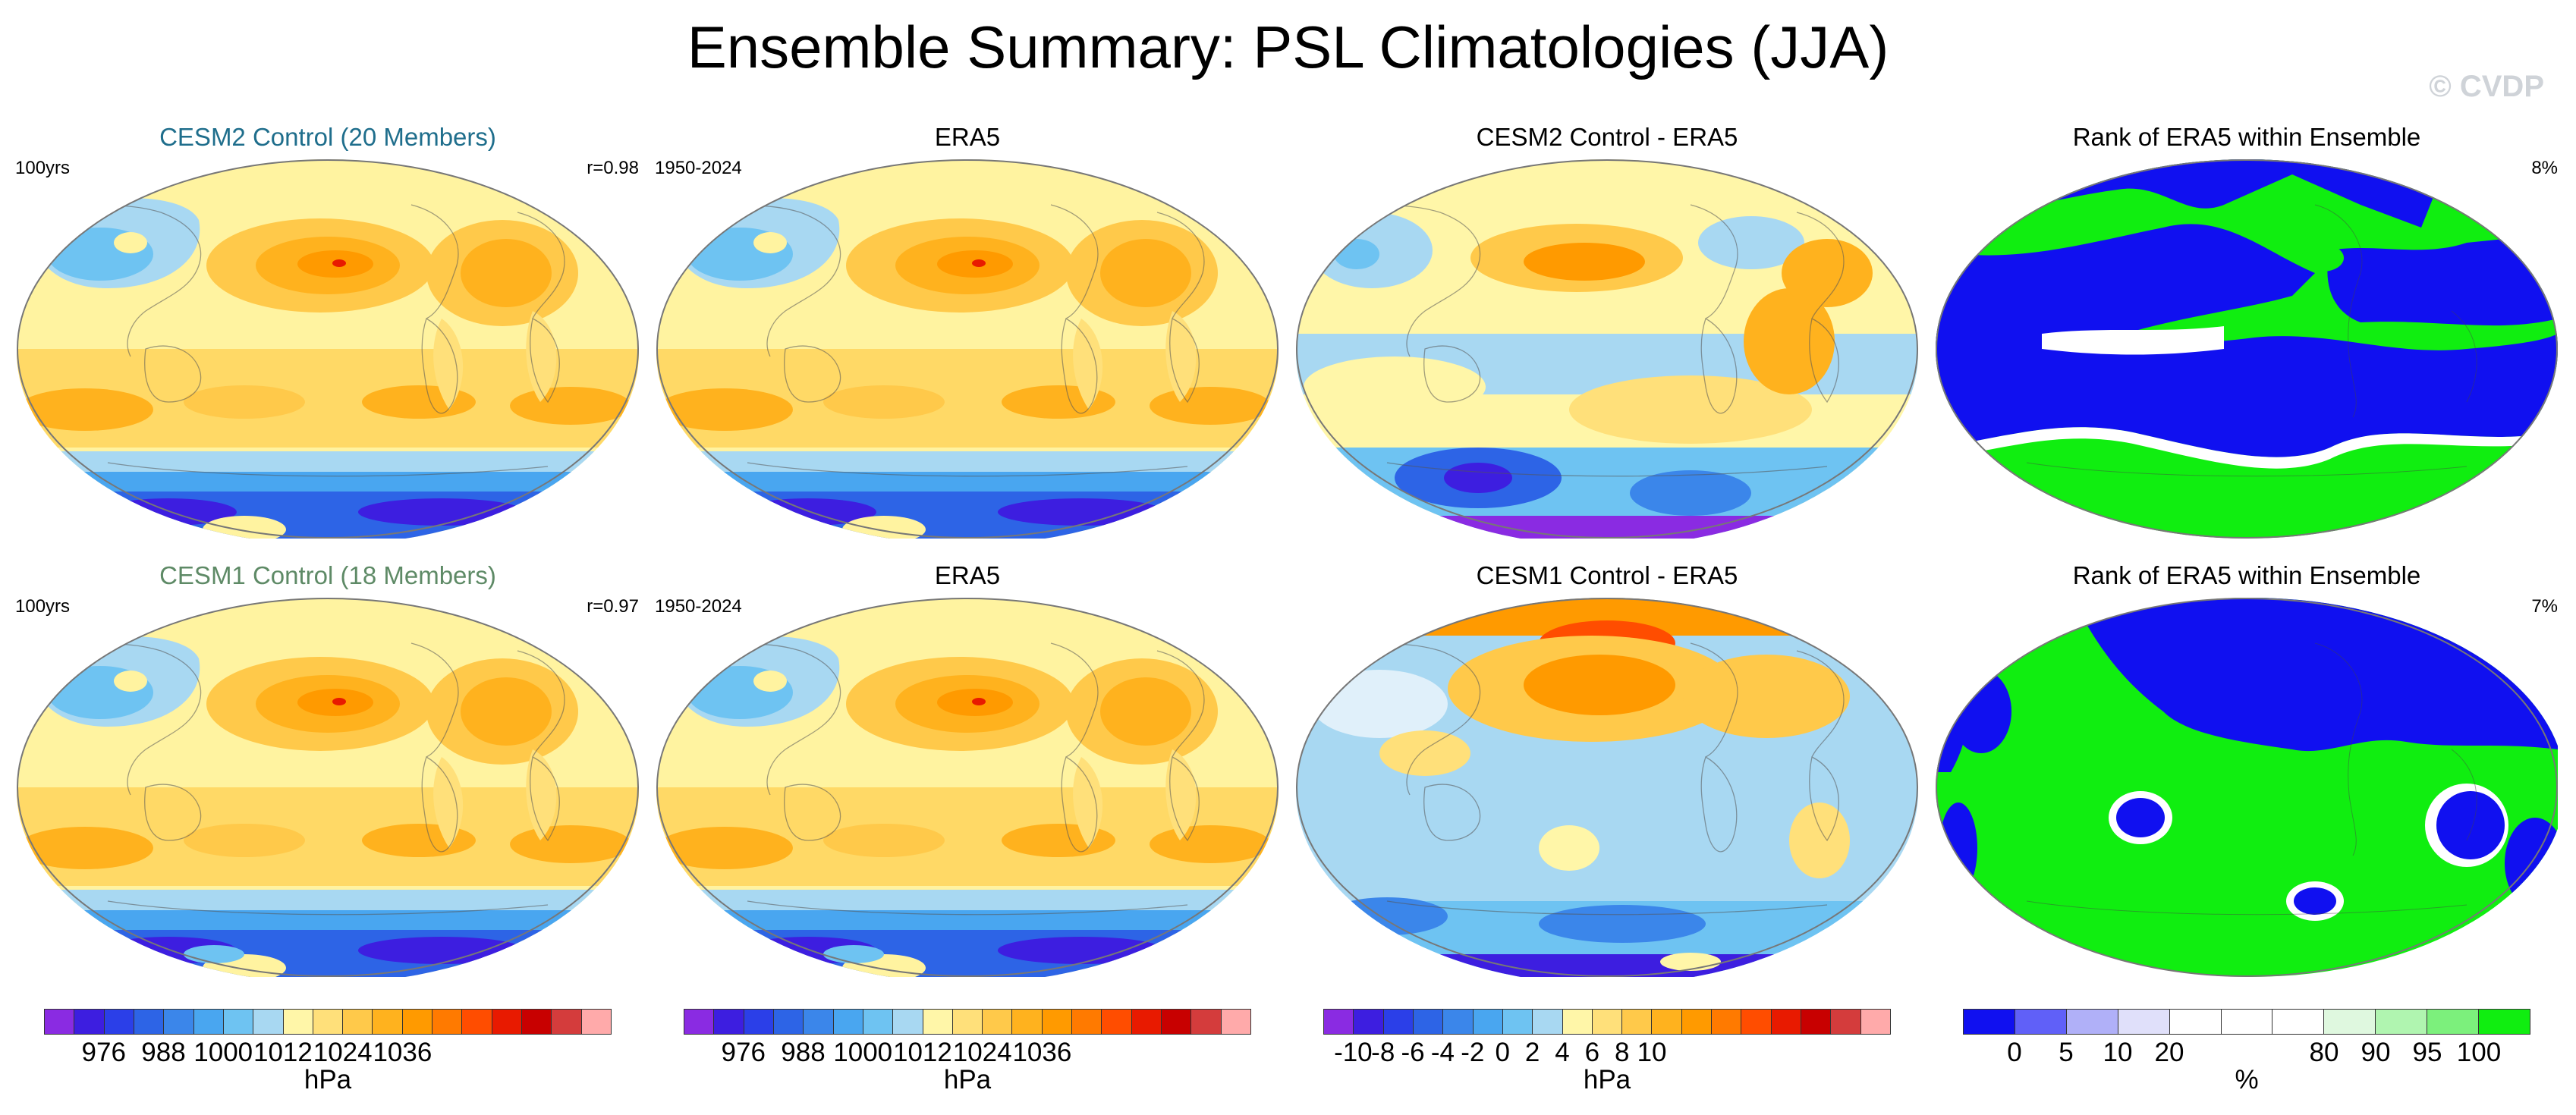 This screenshot has width=2576, height=1115. Describe the element at coordinates (1442, 1052) in the screenshot. I see `colorbar-tick-label: -4` at that location.